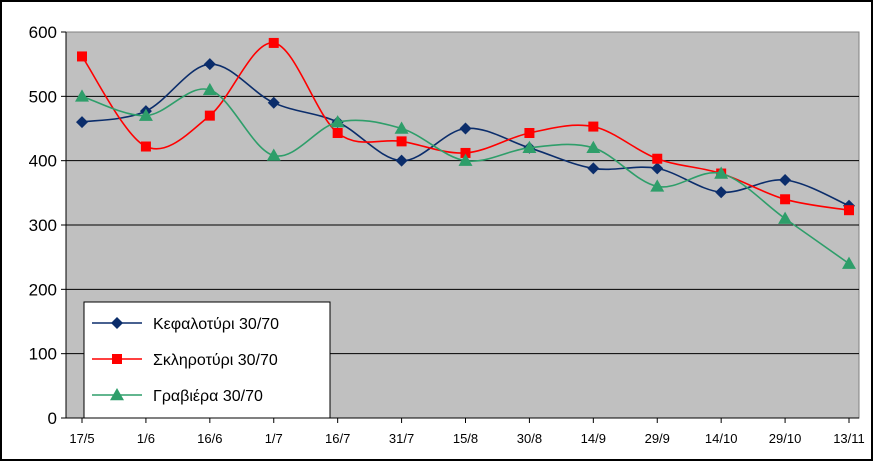 This screenshot has width=873, height=461. Describe the element at coordinates (465, 438) in the screenshot. I see `x-tick-label: 15/8` at that location.